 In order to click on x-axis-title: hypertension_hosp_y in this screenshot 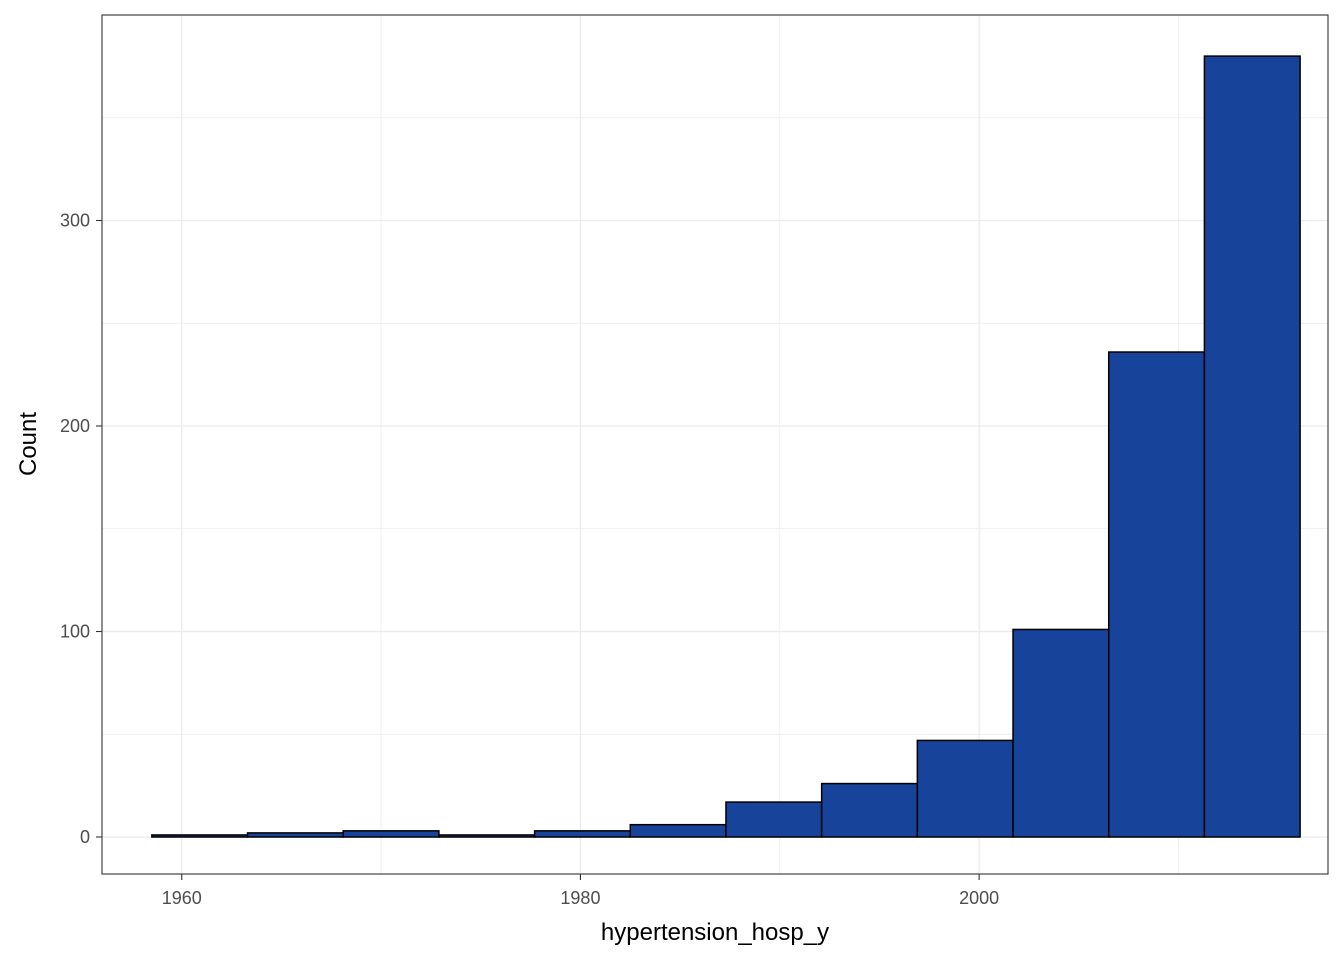, I will do `click(715, 932)`.